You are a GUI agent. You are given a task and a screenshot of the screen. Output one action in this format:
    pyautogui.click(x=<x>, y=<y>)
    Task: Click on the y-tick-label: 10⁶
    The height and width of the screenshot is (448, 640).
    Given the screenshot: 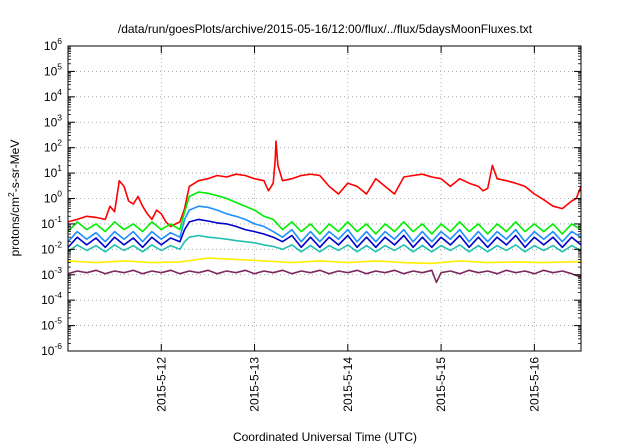 What is the action you would take?
    pyautogui.click(x=53, y=44)
    